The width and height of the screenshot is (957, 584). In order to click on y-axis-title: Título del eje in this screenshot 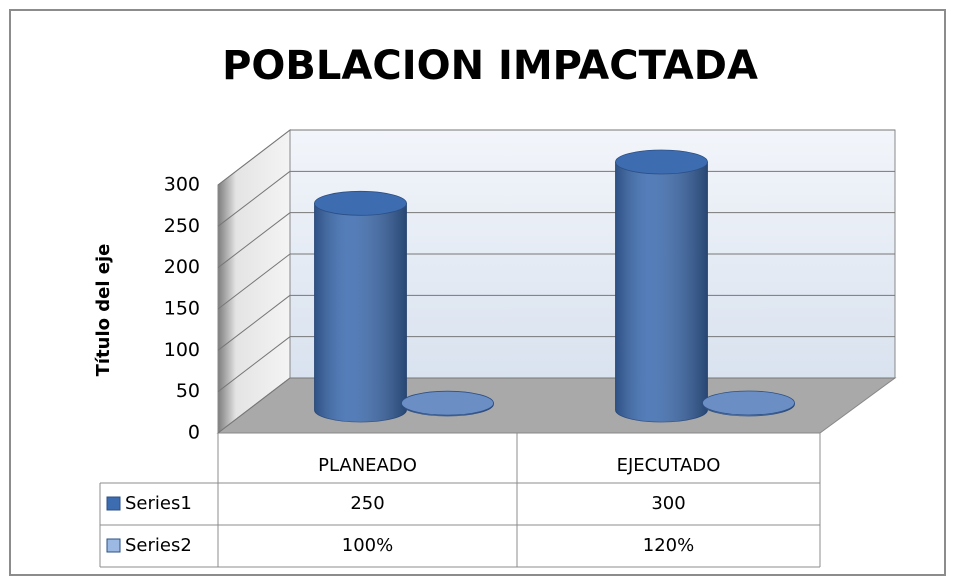, I will do `click(103, 310)`.